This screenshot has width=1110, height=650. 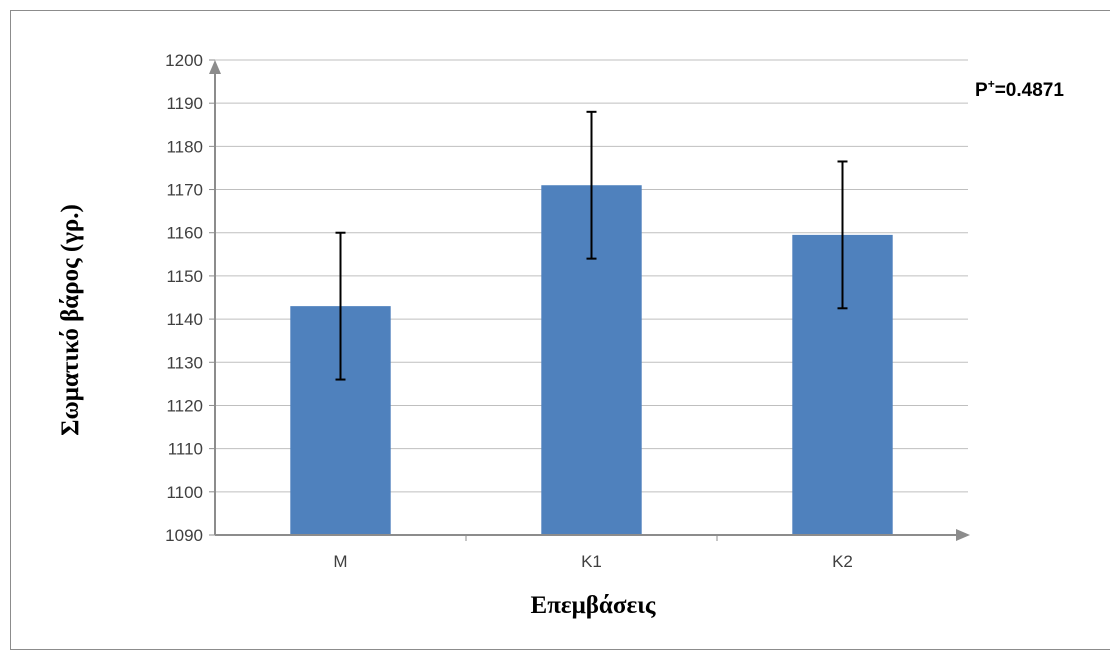 I want to click on y-axis-label: Σωματικό βάρος (γρ.), so click(x=70, y=320).